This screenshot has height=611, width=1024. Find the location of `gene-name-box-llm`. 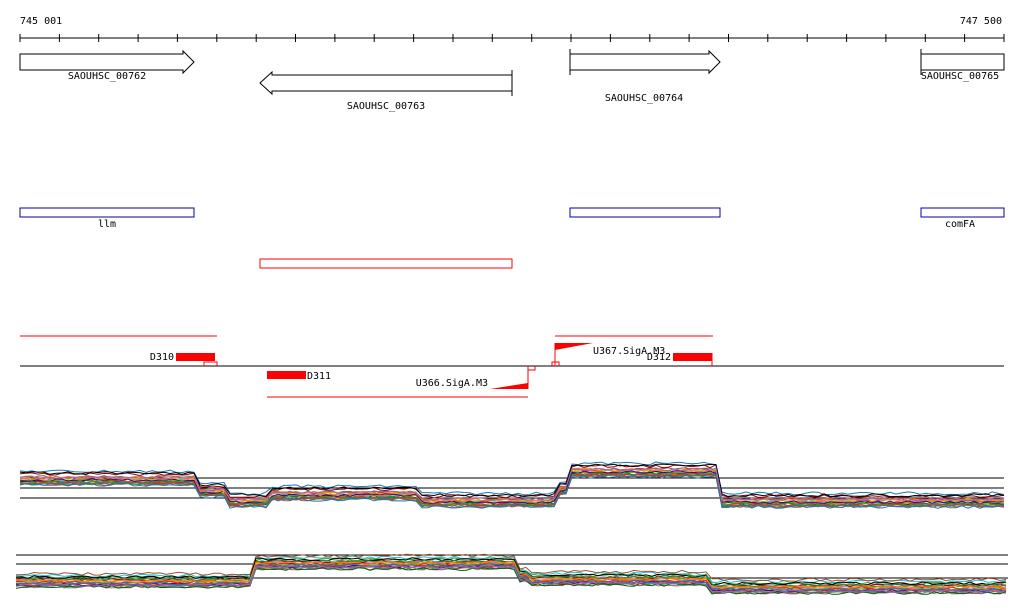

gene-name-box-llm is located at coordinates (107, 212).